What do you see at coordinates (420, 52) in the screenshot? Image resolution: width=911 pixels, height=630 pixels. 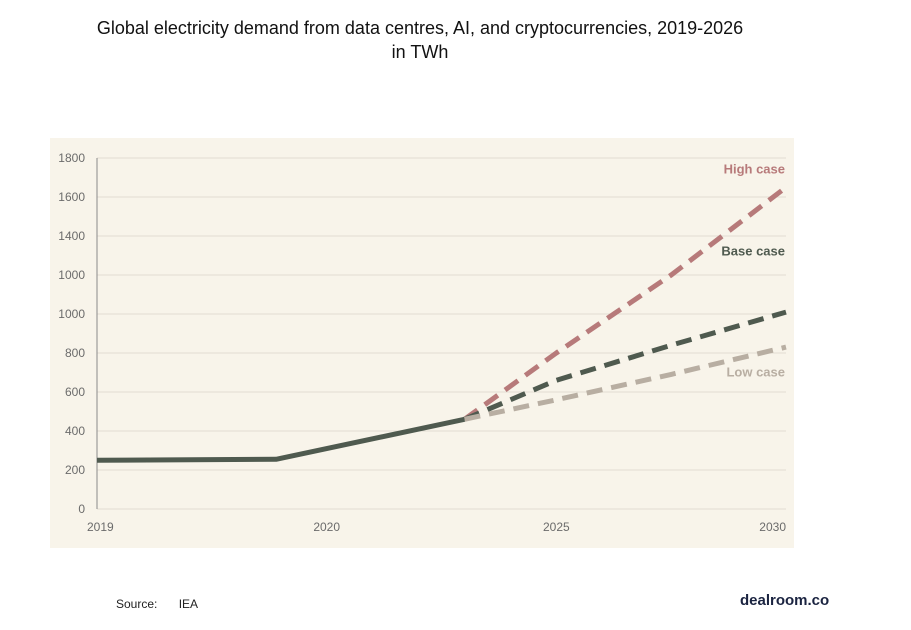 I see `chart-subtitle: in TWh` at bounding box center [420, 52].